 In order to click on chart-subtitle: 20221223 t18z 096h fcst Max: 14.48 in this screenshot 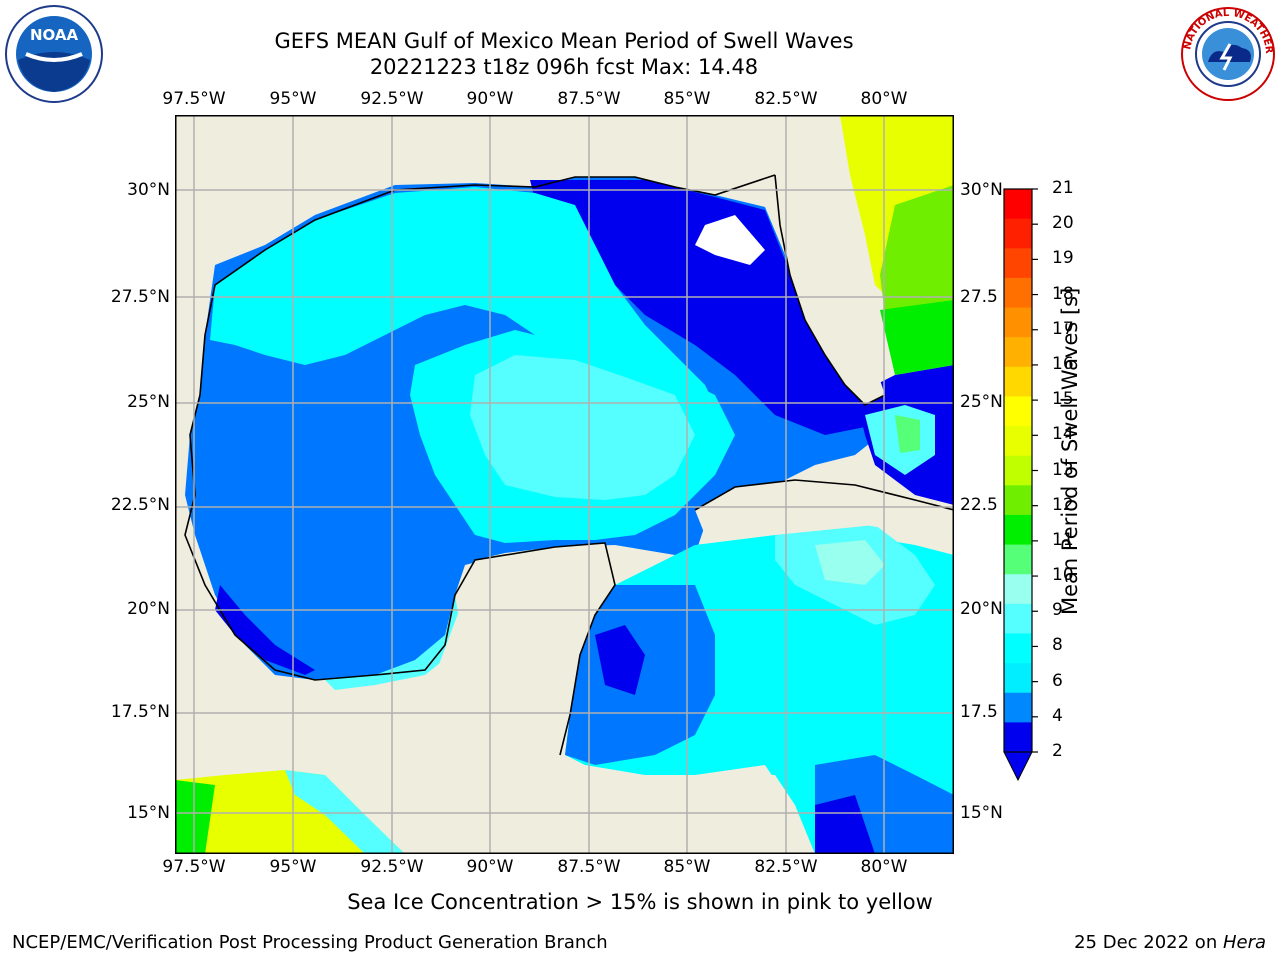, I will do `click(564, 67)`.